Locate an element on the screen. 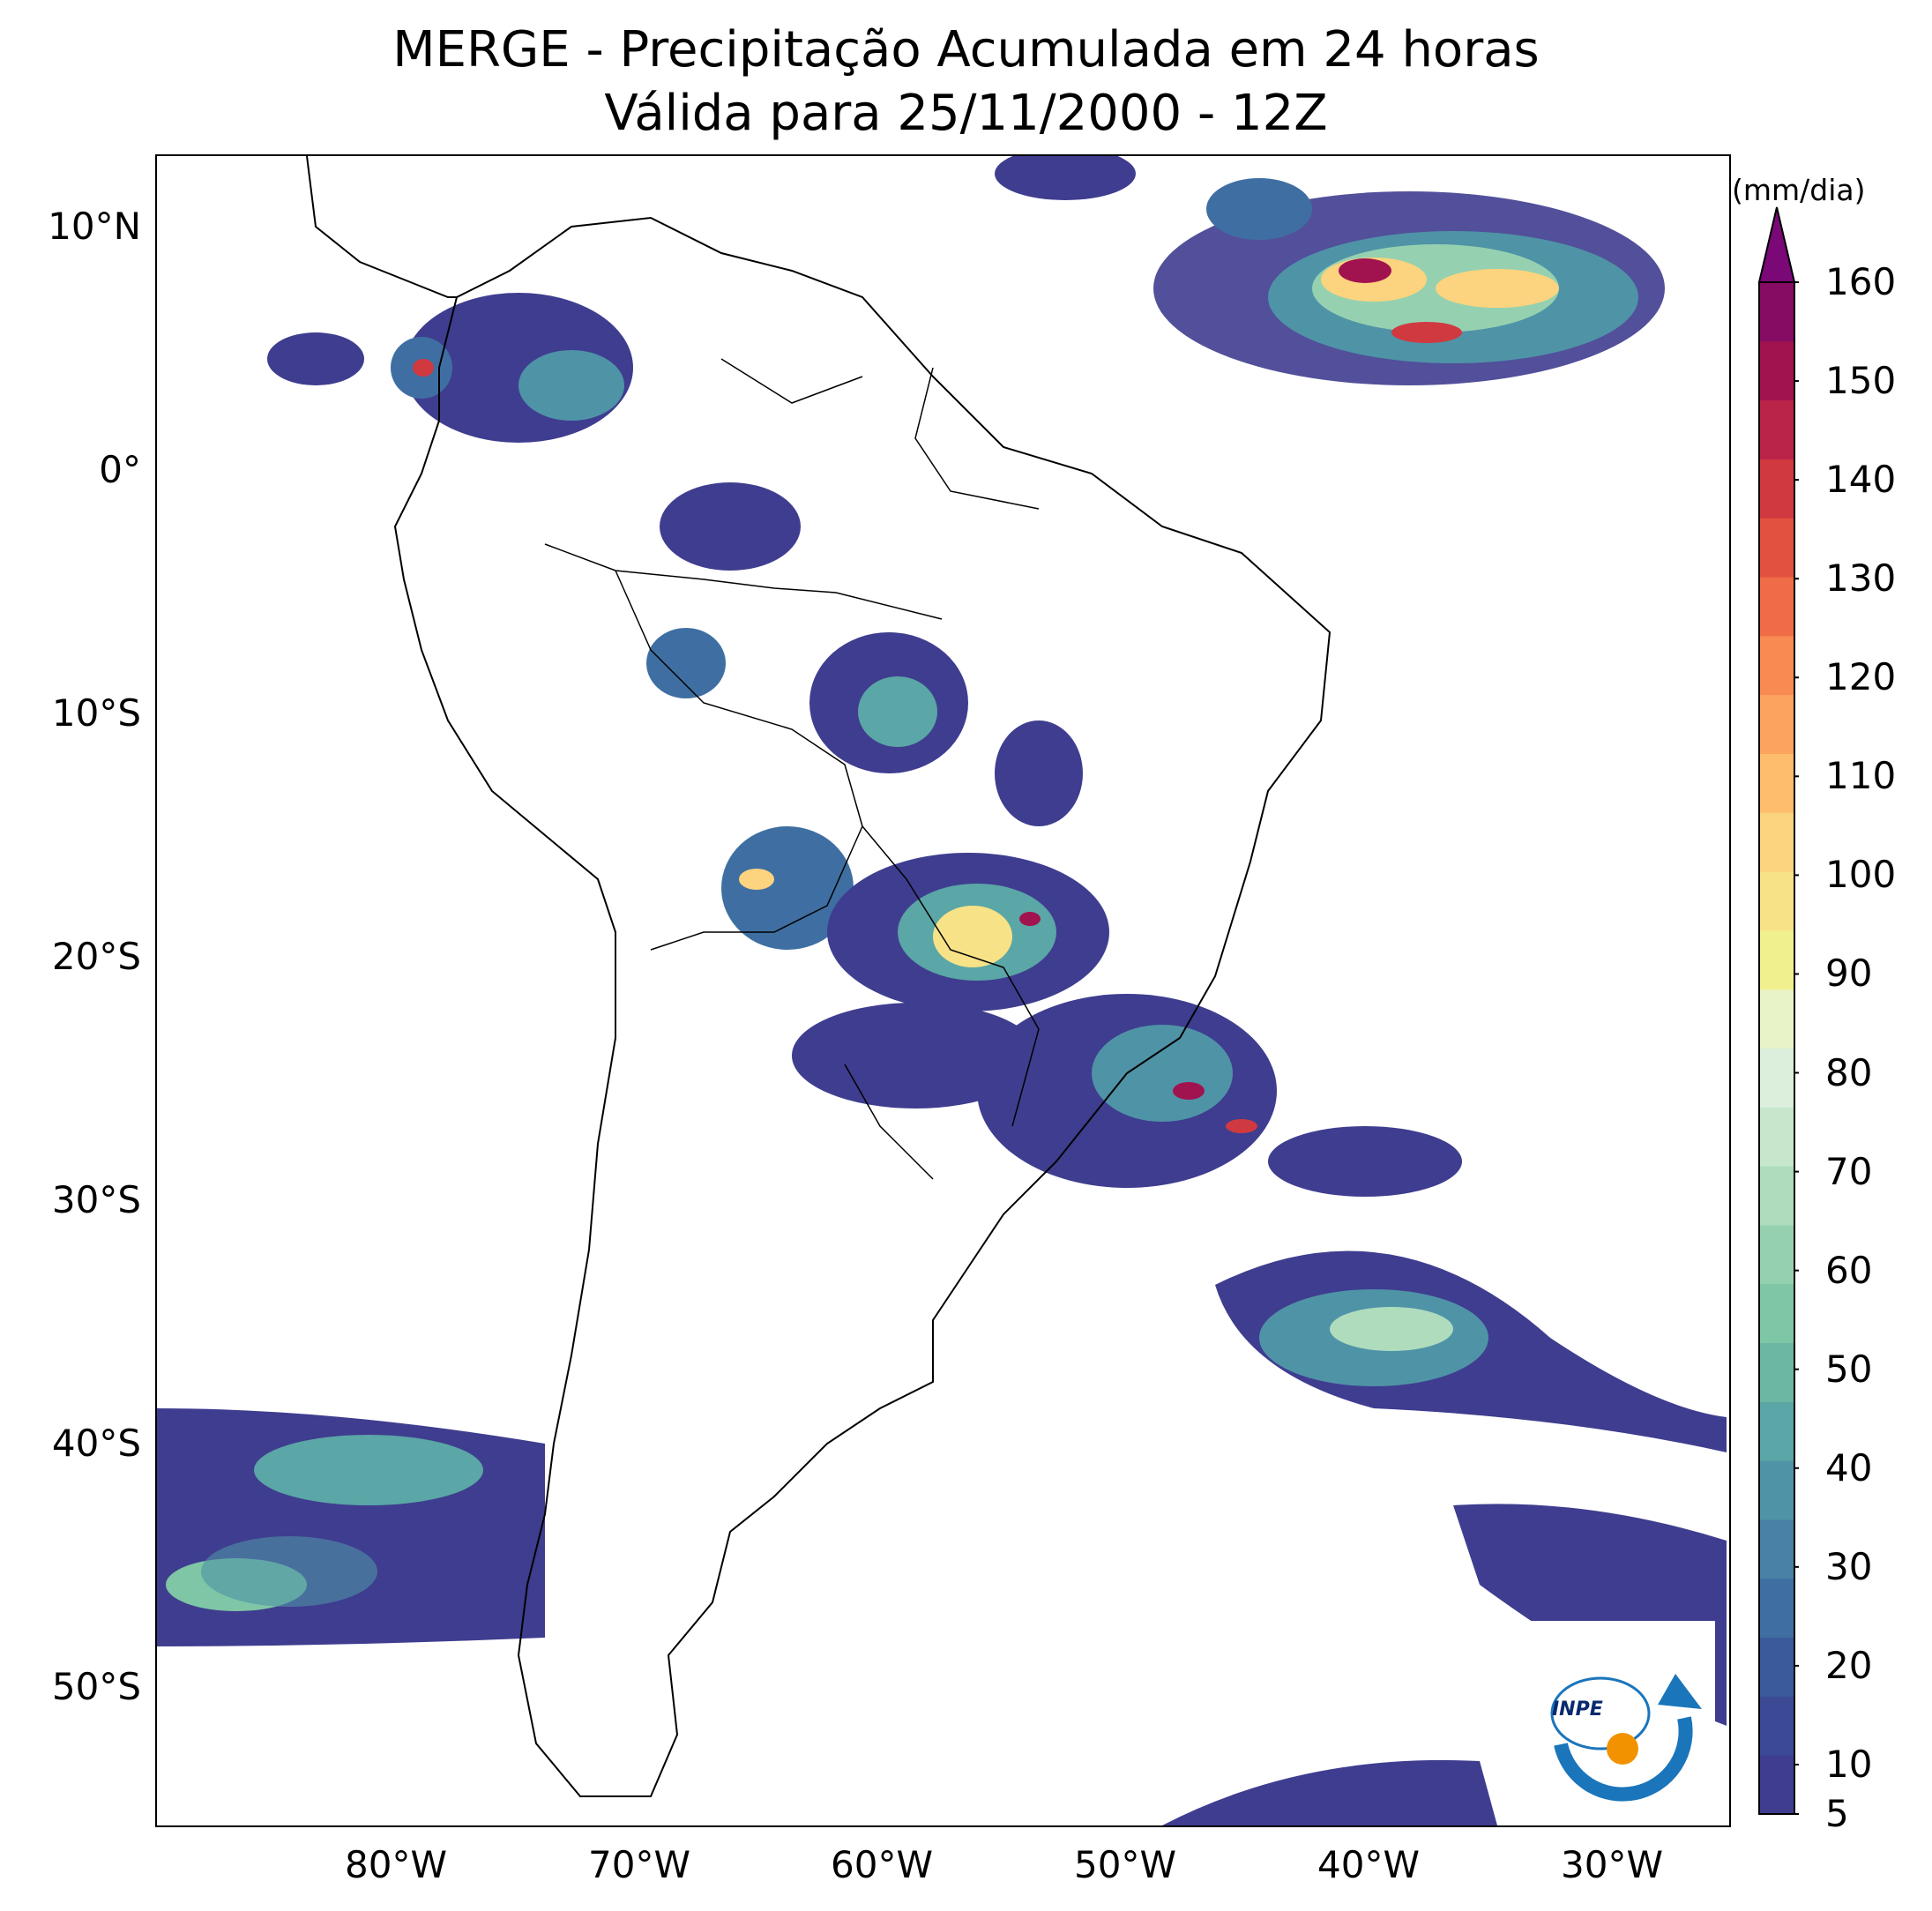  inpe-logo-graphic is located at coordinates (1626, 1738).